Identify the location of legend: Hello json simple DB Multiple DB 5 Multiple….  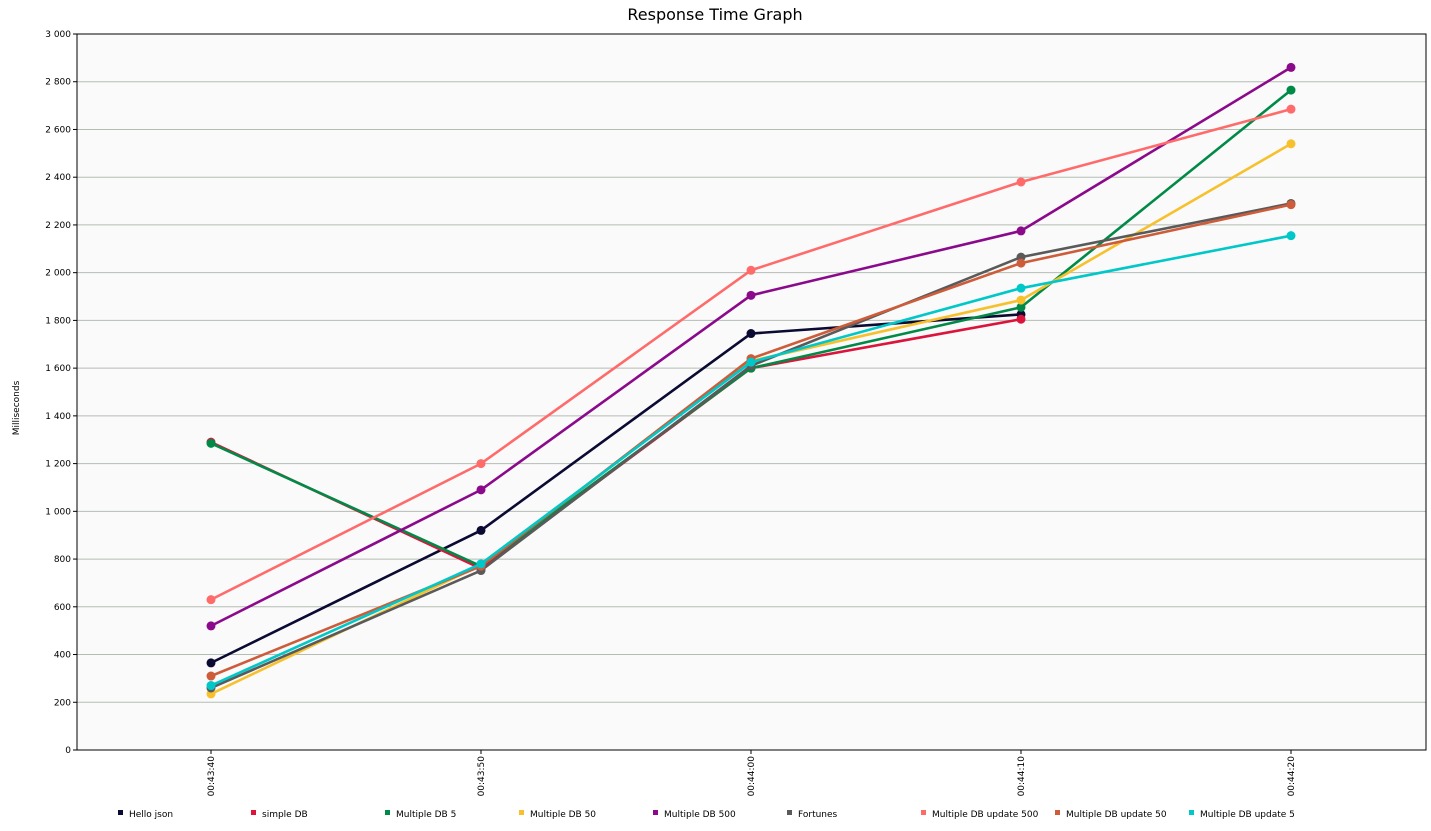
(706, 815).